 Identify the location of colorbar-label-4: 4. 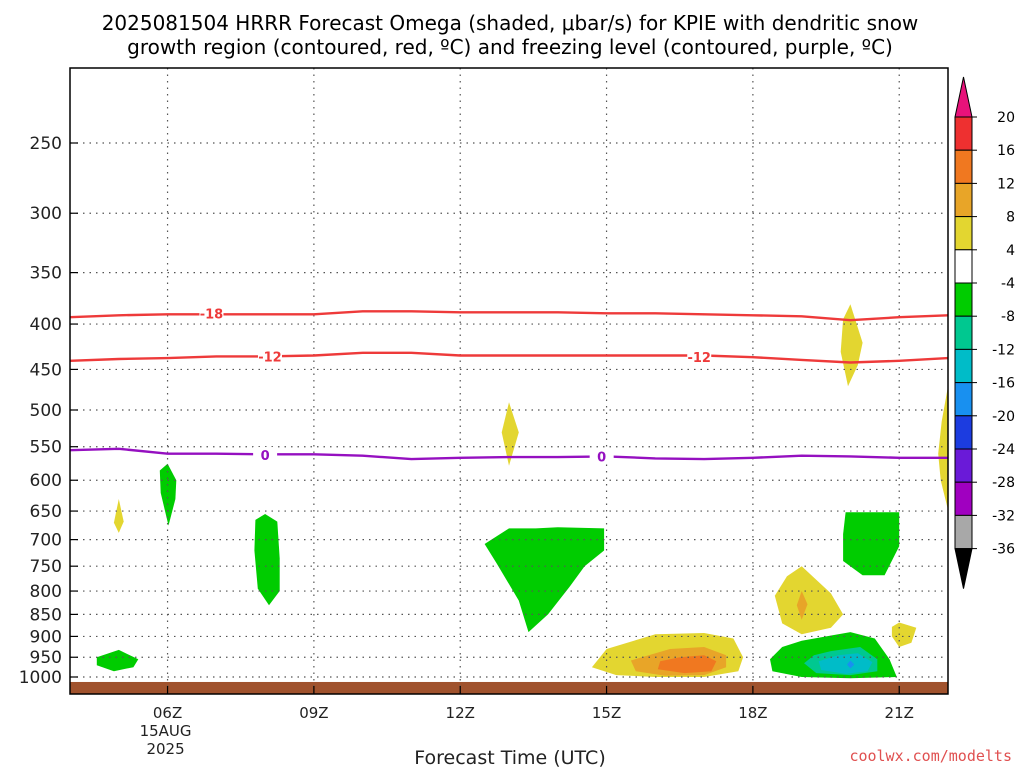
(1010, 251).